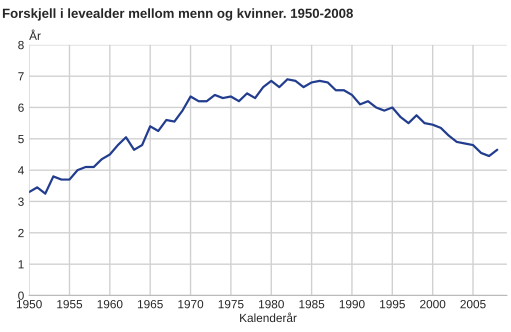 This screenshot has height=332, width=511. I want to click on y-tick-label: 7, so click(21, 76).